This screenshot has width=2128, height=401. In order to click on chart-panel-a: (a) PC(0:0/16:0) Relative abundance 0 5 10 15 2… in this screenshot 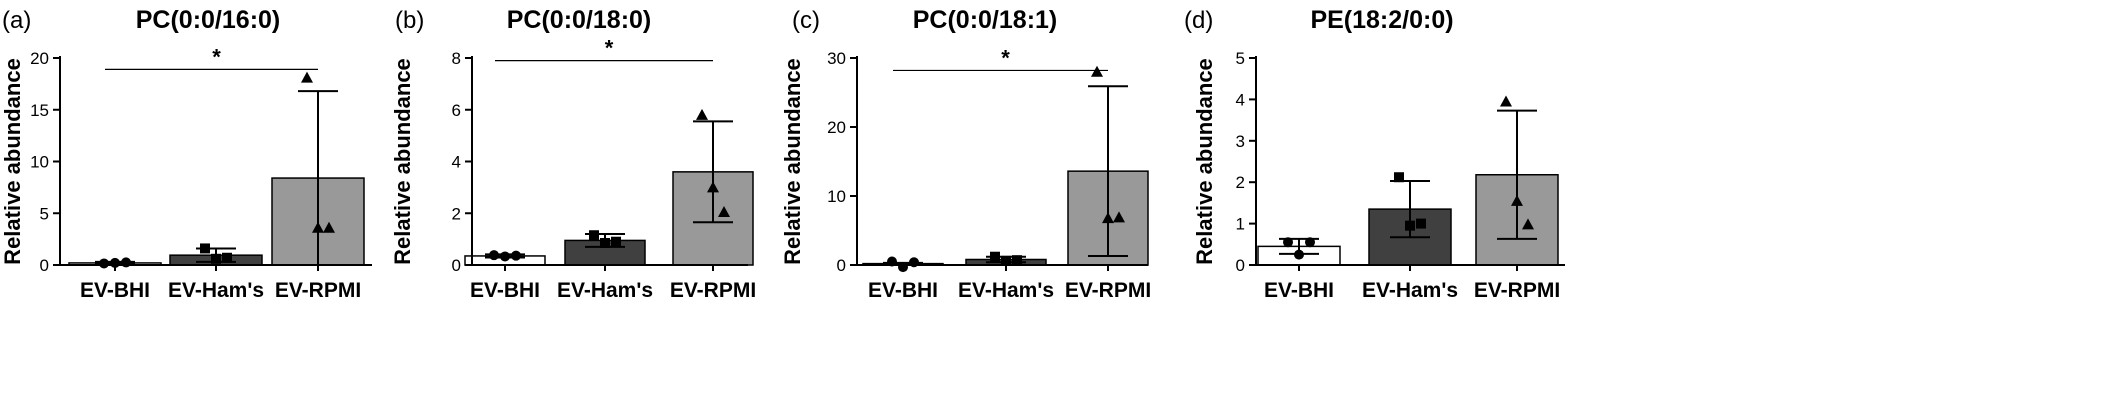, I will do `click(186, 154)`.